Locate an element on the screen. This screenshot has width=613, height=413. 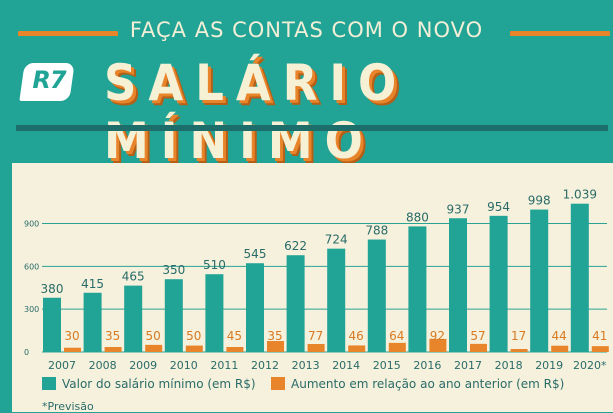
data-label-salary: 415 is located at coordinates (92, 284).